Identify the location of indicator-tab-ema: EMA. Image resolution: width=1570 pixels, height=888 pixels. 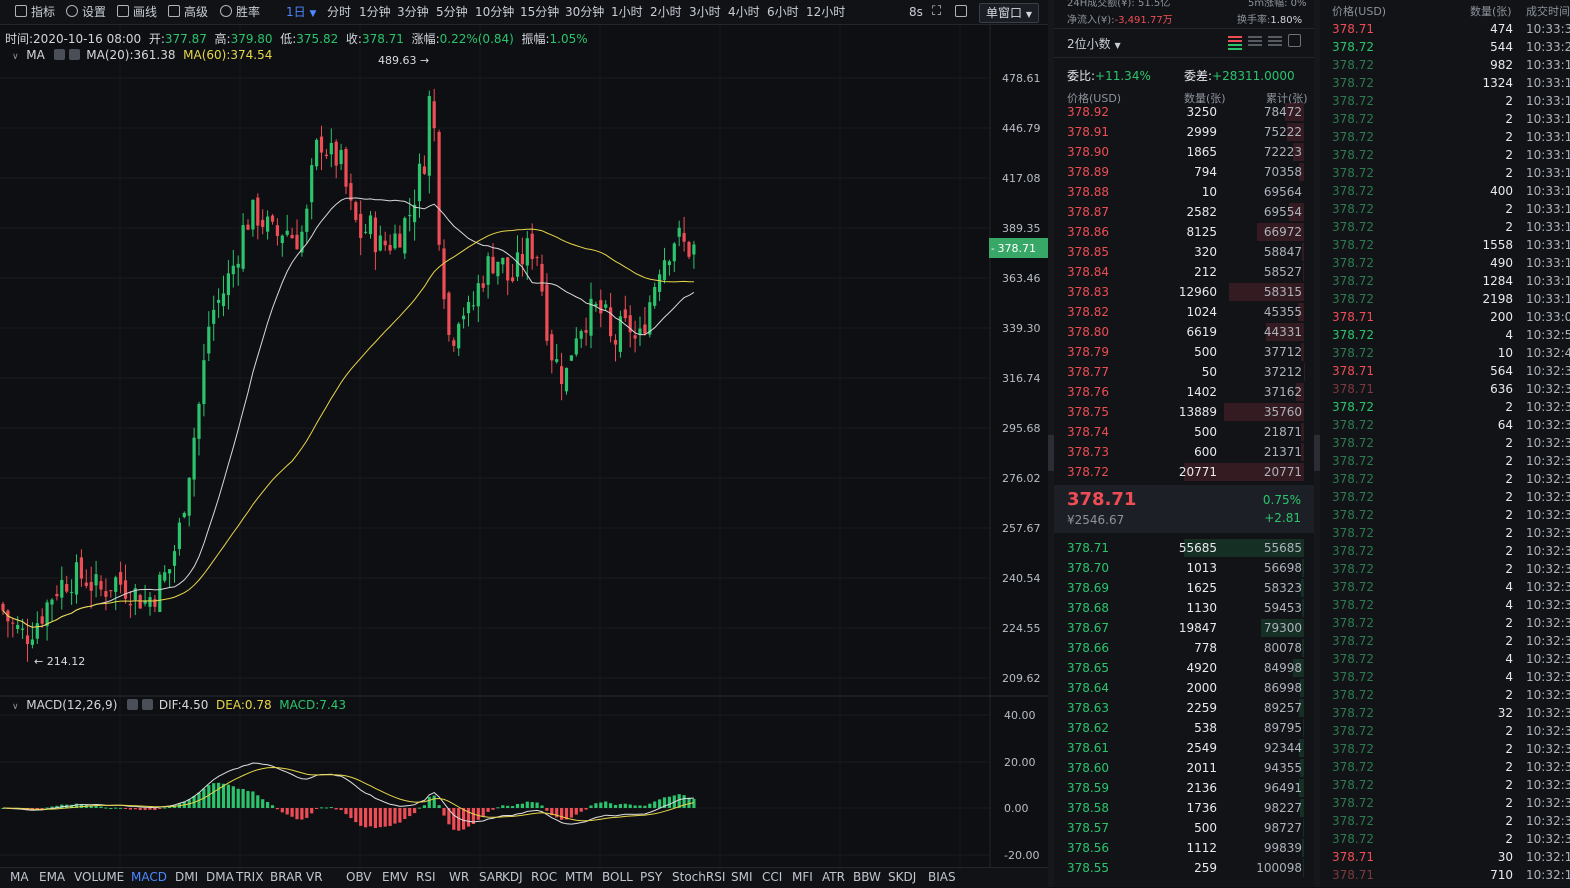
(52, 877).